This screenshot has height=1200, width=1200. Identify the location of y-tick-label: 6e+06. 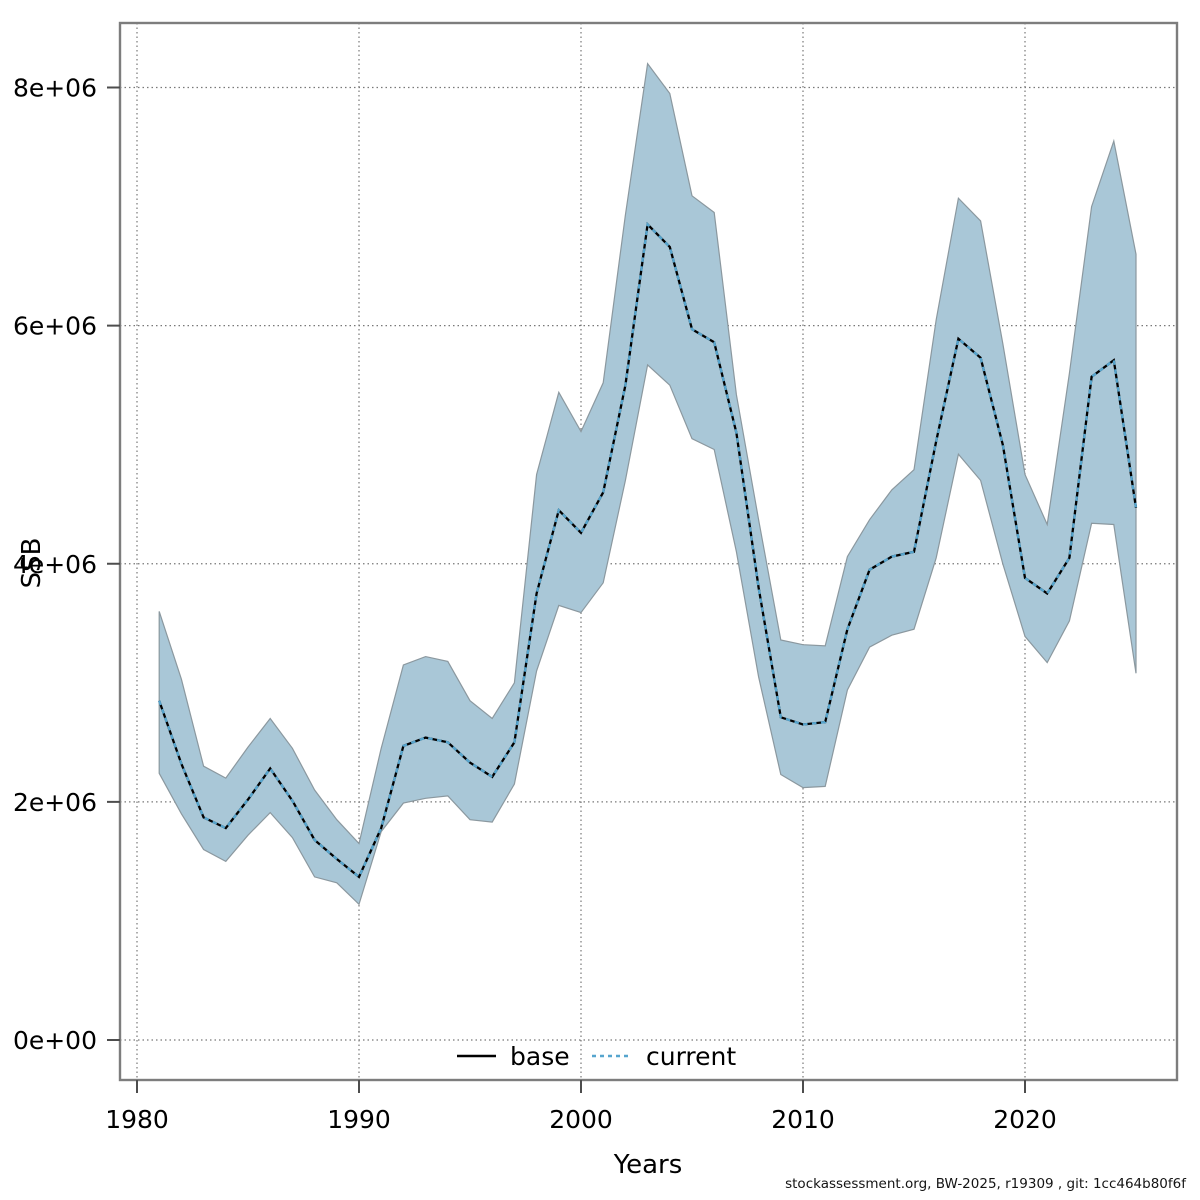
(55, 326).